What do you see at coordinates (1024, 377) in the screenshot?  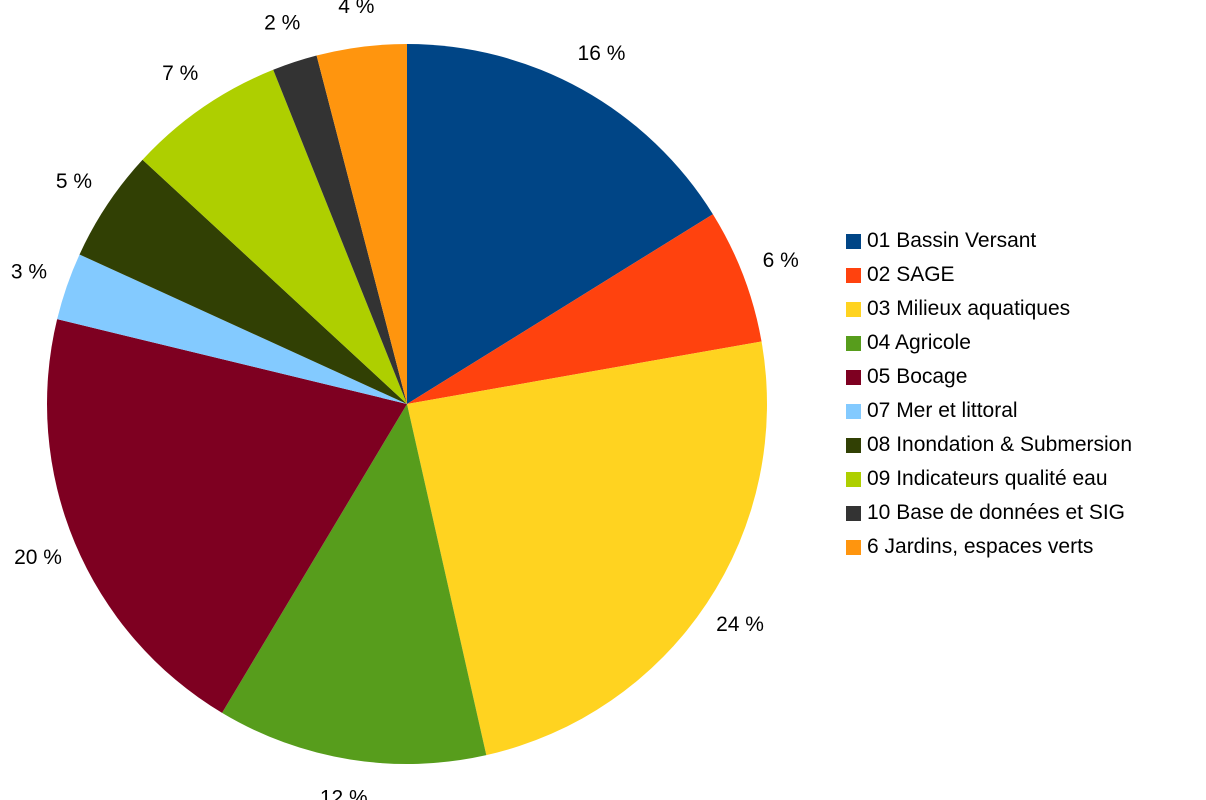 I see `legend-item-4: 05 Bocage` at bounding box center [1024, 377].